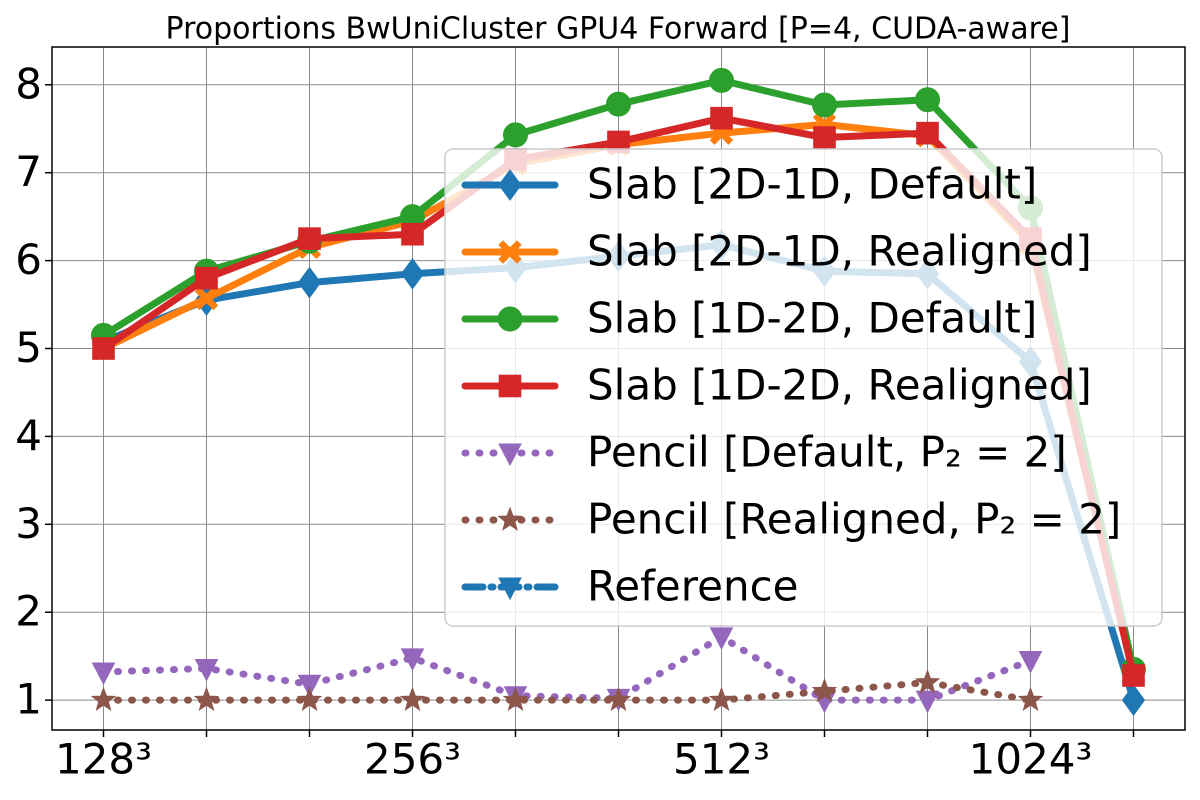 This screenshot has height=800, width=1200. Describe the element at coordinates (28, 83) in the screenshot. I see `y-tick-label: 8` at that location.